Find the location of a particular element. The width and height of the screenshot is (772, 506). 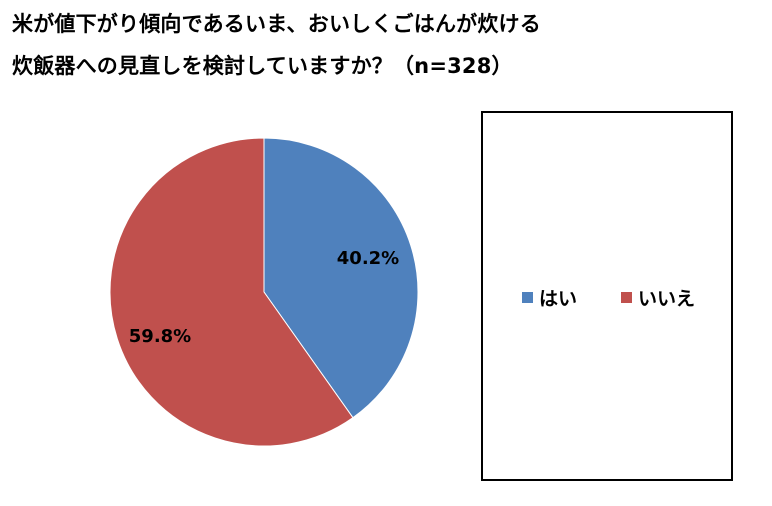

pie-slice-yes is located at coordinates (341, 278).